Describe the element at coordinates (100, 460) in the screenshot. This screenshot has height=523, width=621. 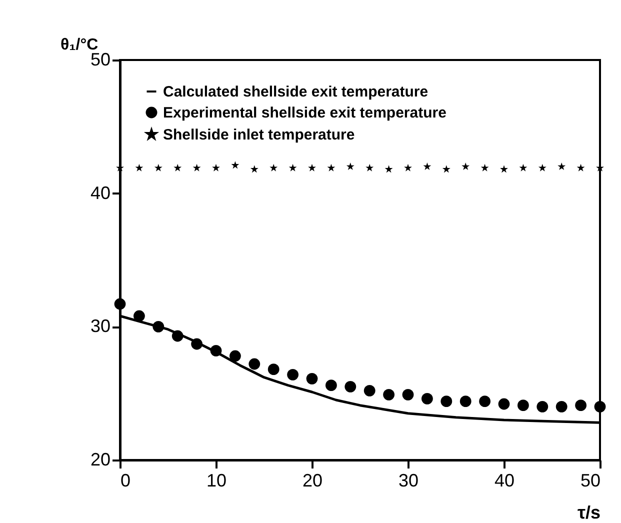
I see `y-tick-label: 20` at that location.